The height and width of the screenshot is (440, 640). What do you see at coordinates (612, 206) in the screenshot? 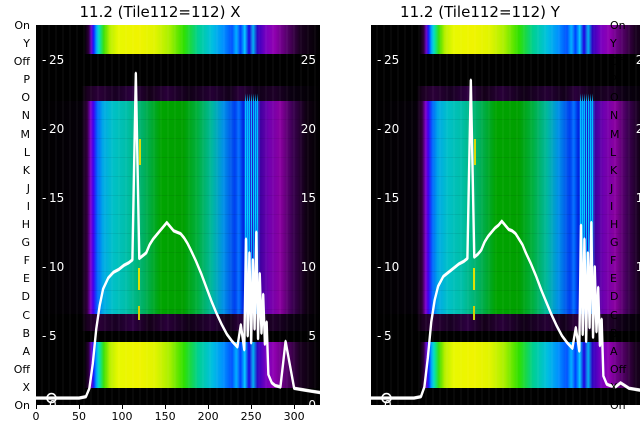
I see `category-label-right-i: I` at bounding box center [612, 206].